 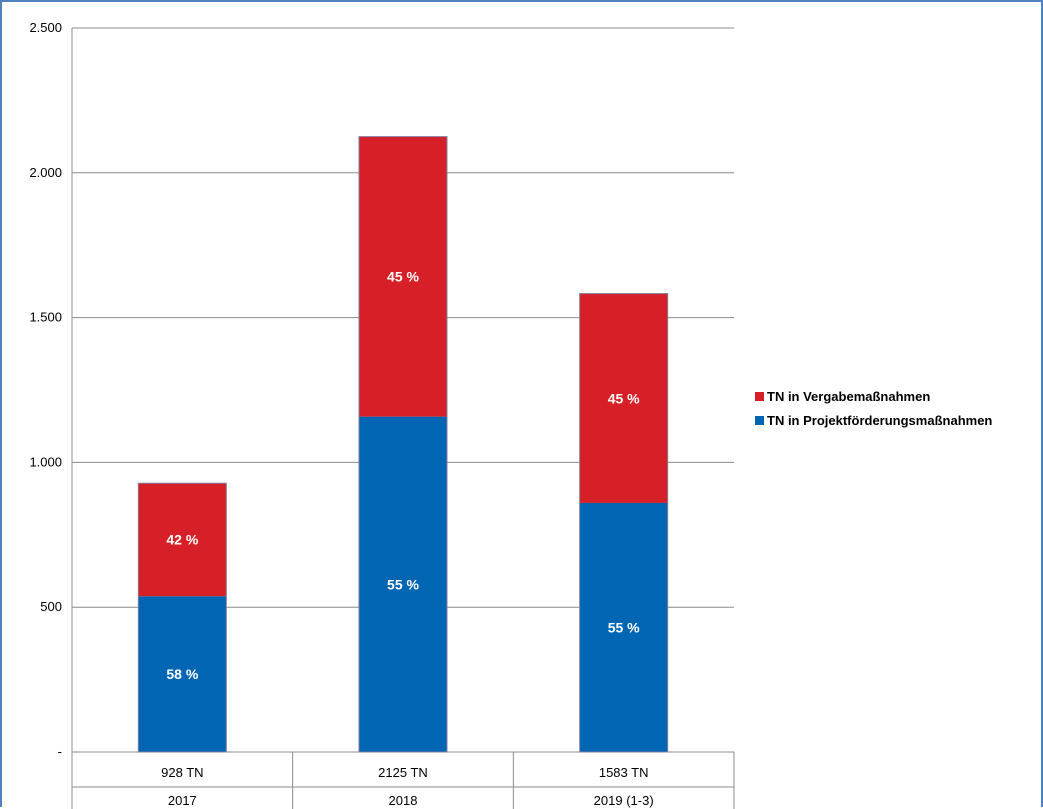 I want to click on x-tick-label: 2019 (1-3), so click(x=624, y=800).